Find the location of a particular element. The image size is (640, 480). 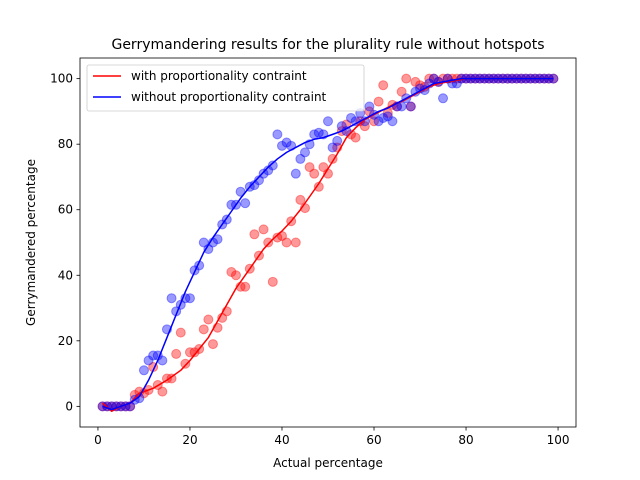

x-tick-label: 20 is located at coordinates (189, 440).